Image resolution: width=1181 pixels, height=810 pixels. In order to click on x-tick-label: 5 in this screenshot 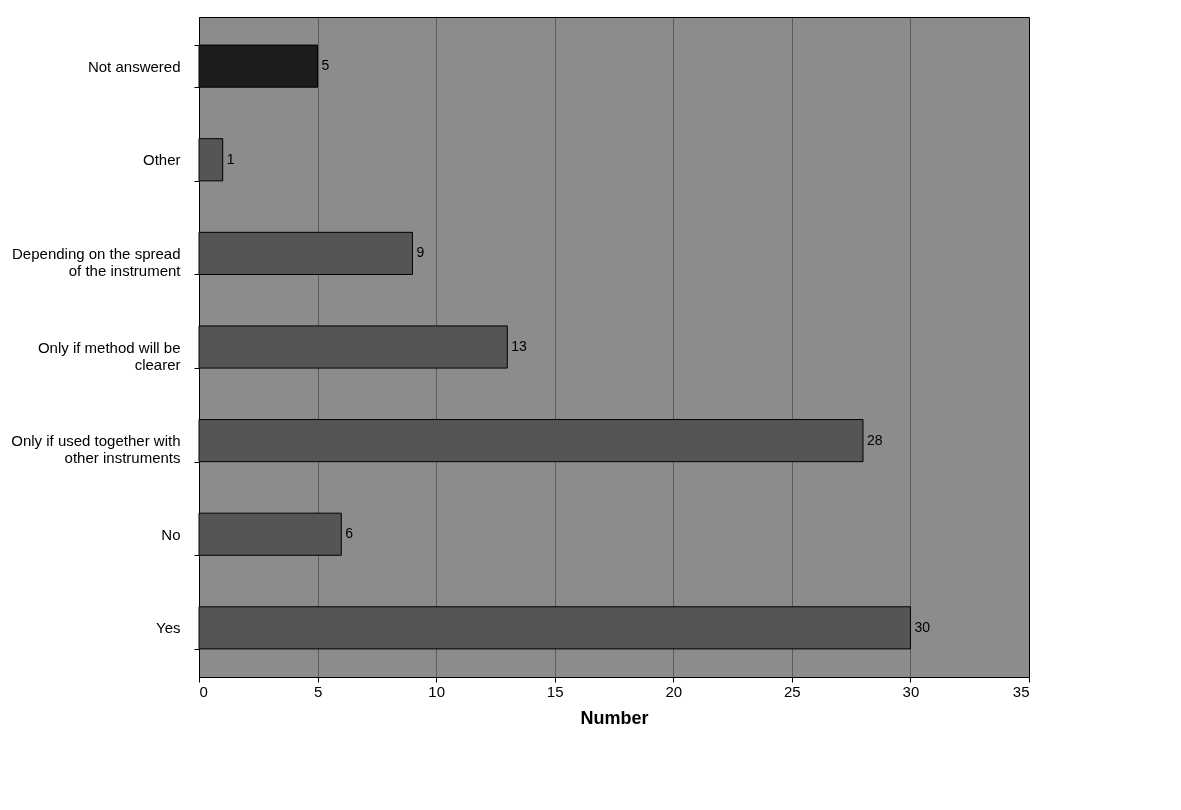, I will do `click(318, 691)`.